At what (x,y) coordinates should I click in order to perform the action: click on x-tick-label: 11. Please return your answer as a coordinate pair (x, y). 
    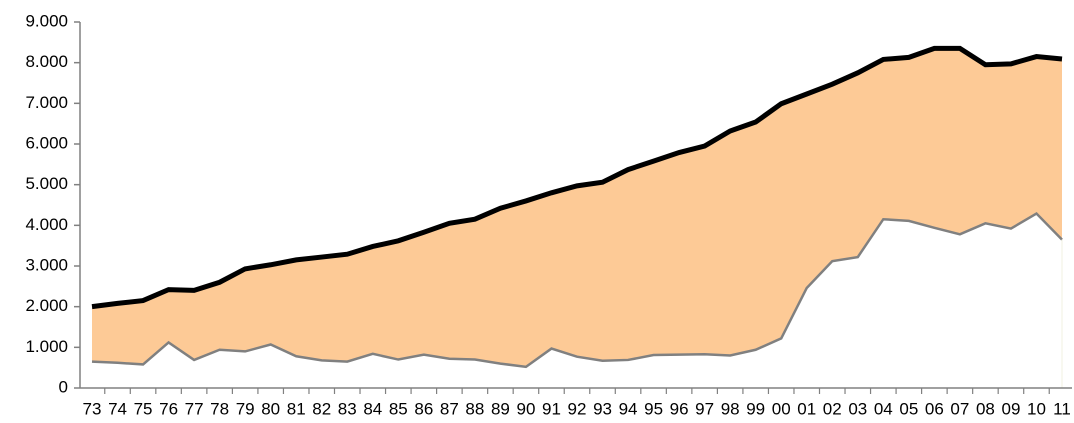
    Looking at the image, I should click on (1062, 408).